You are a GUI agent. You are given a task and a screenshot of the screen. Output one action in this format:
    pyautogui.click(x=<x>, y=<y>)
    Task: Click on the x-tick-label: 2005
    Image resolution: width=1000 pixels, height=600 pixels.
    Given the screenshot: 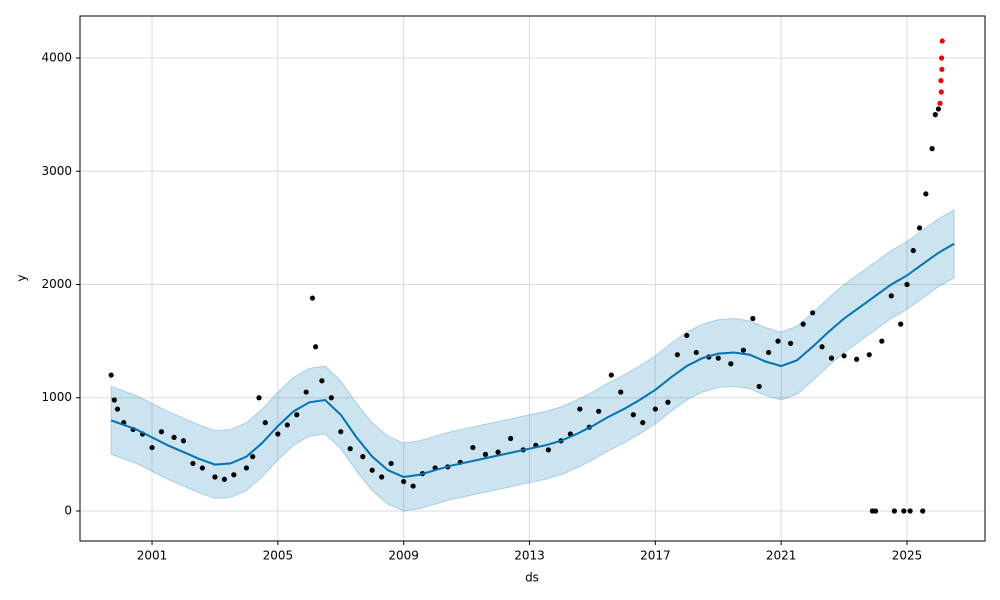 What is the action you would take?
    pyautogui.click(x=278, y=556)
    